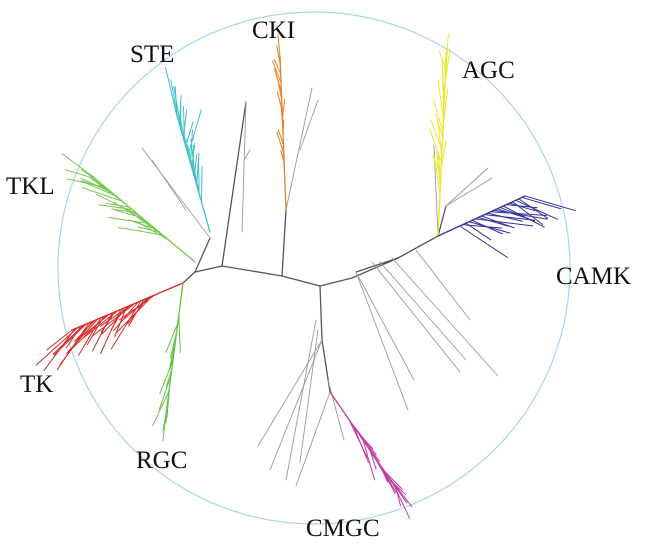 This screenshot has width=650, height=550. Describe the element at coordinates (593, 276) in the screenshot. I see `group-label-camk: CAMK` at that location.